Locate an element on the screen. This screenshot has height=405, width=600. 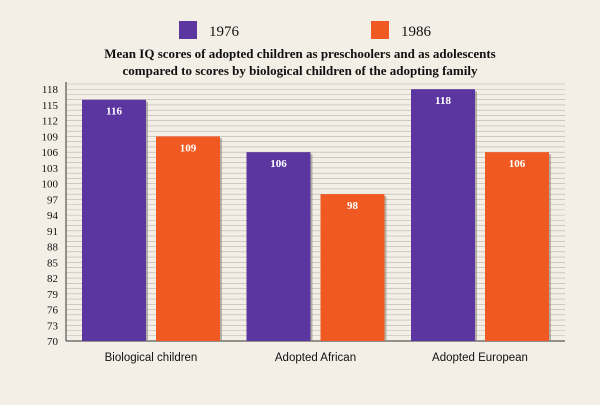
bar-1986-adopted-african is located at coordinates (352, 267).